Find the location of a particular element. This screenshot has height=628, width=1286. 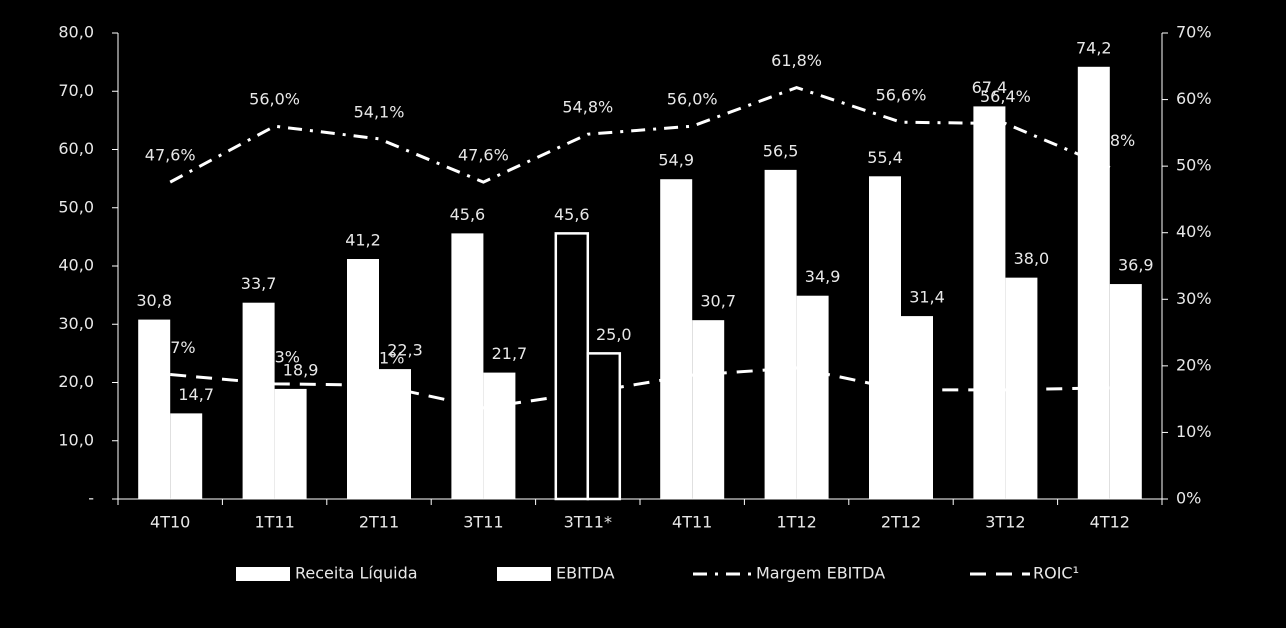

bar-value-label: 34,9 is located at coordinates (823, 276).